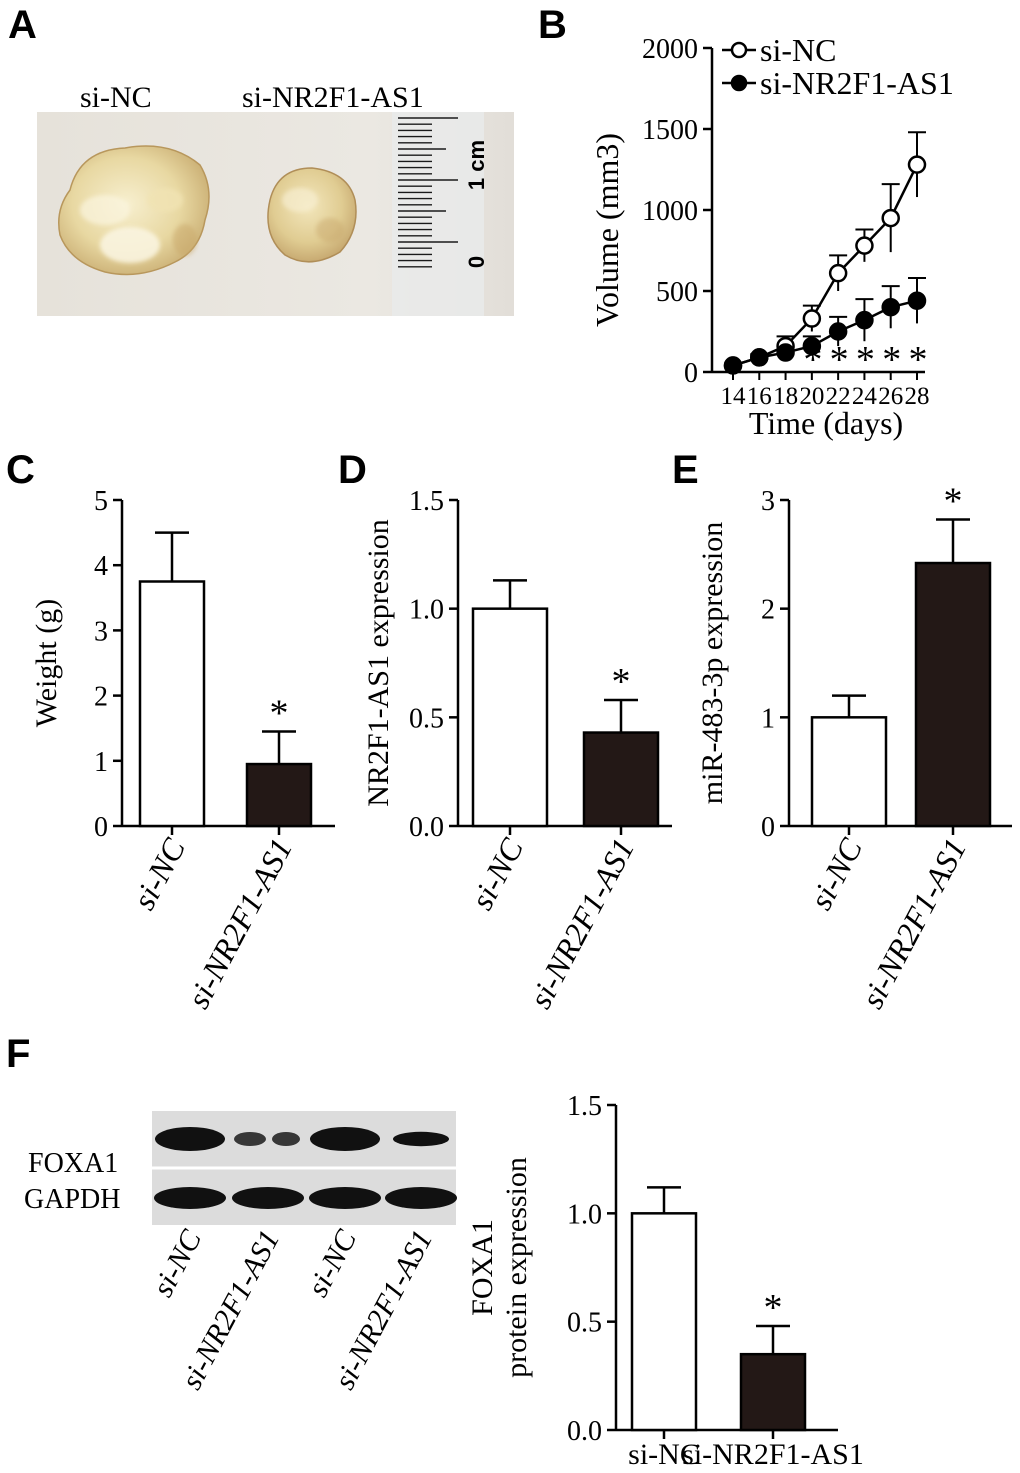 The height and width of the screenshot is (1473, 1020). I want to click on y-axis-label: Volume (mm3), so click(607, 230).